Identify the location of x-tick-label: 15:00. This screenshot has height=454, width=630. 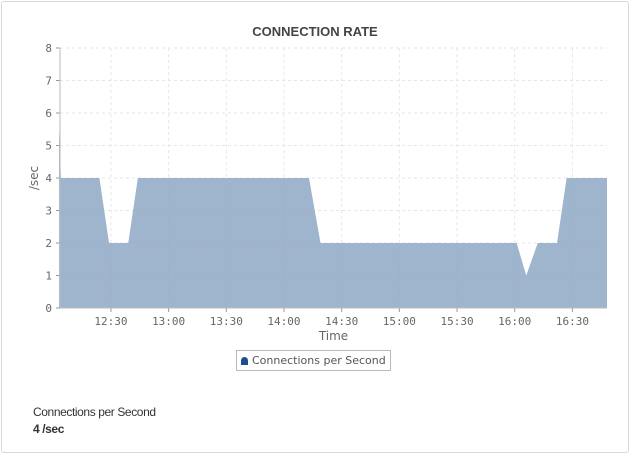
(399, 321).